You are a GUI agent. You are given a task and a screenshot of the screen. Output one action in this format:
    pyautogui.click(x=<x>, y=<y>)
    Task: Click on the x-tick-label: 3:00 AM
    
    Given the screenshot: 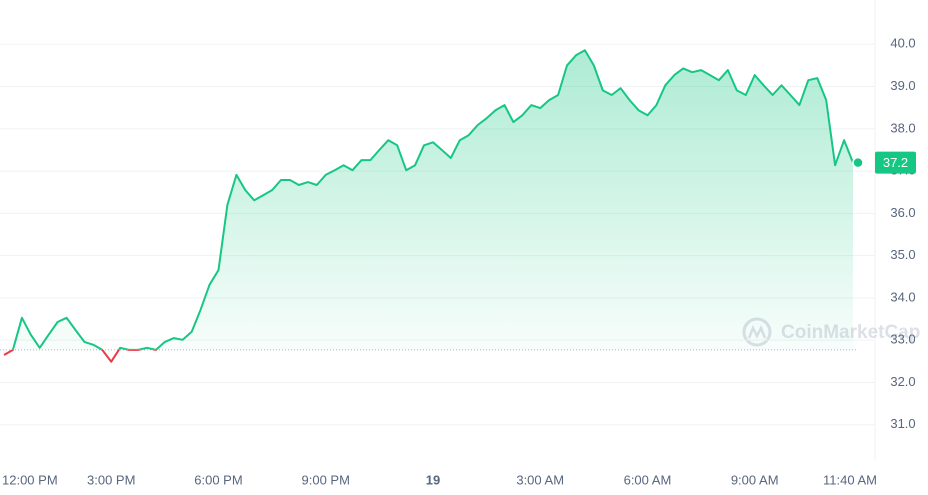 What is the action you would take?
    pyautogui.click(x=540, y=479)
    